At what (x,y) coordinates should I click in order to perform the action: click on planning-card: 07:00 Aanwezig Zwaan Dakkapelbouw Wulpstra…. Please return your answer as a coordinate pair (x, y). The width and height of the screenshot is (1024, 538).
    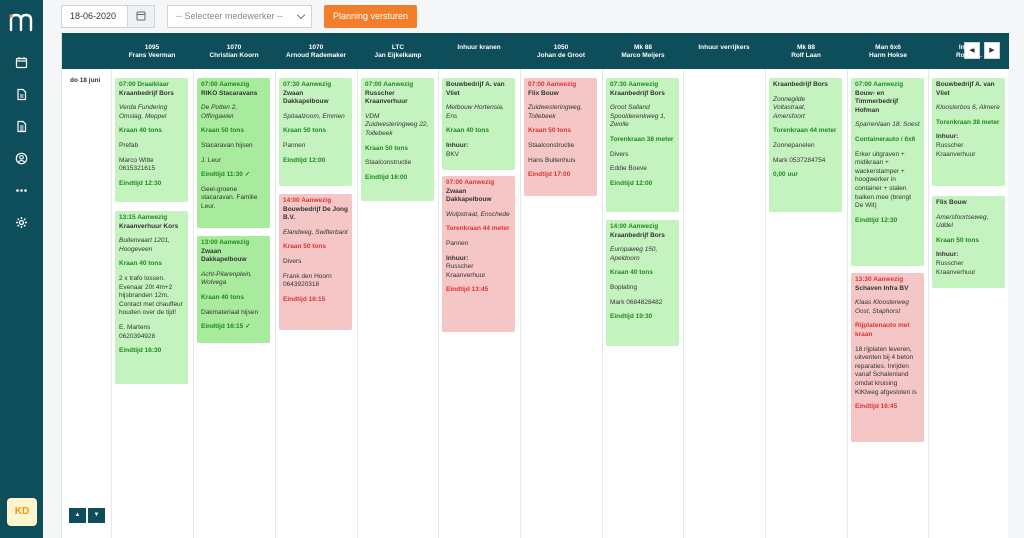
    Looking at the image, I should click on (478, 254).